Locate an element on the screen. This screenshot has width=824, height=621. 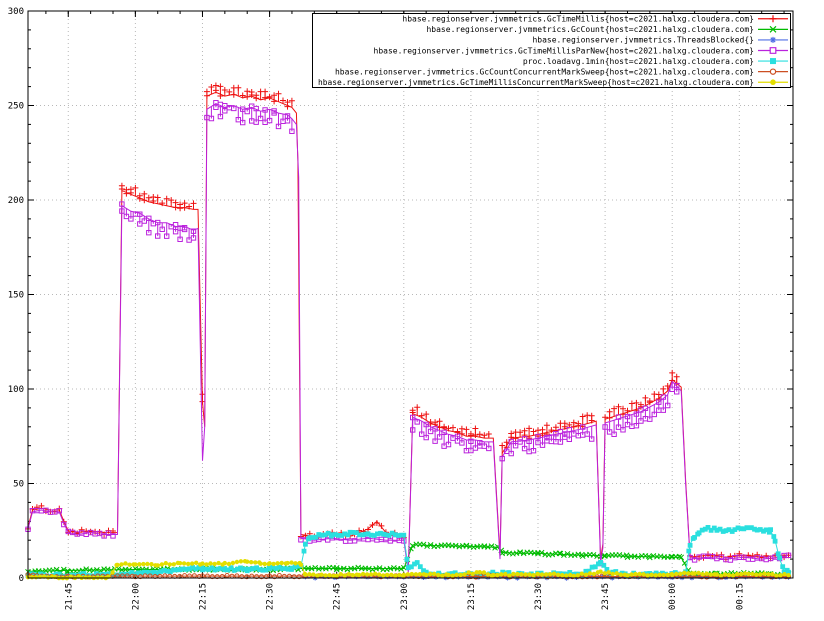
asterisk-icon is located at coordinates (773, 39).